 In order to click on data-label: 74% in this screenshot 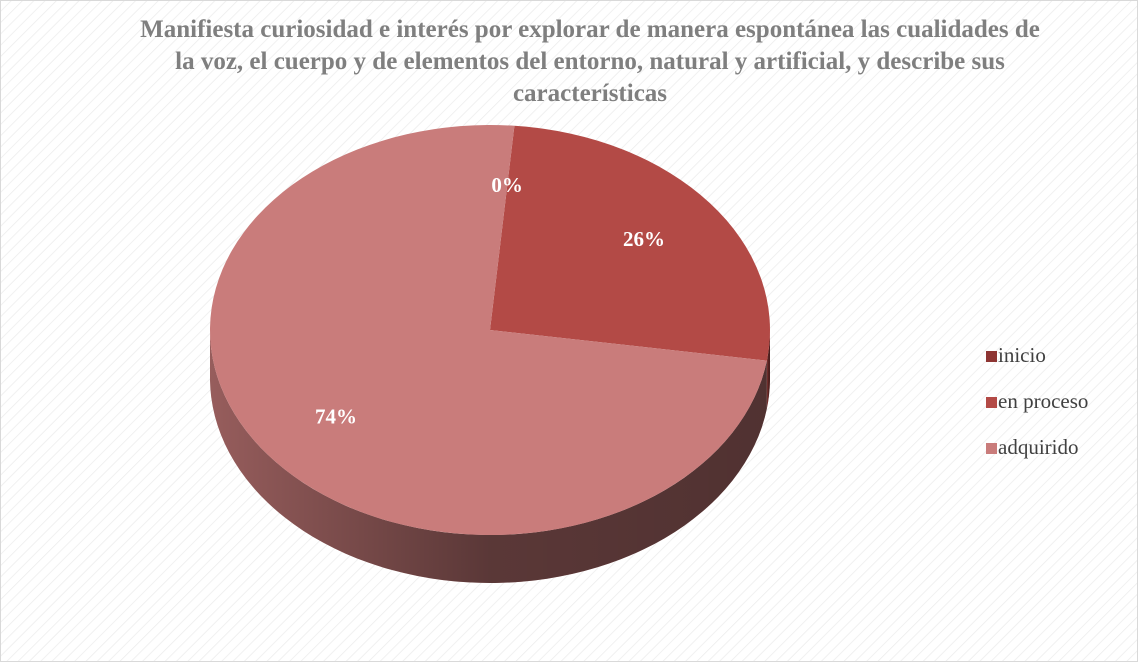, I will do `click(336, 417)`.